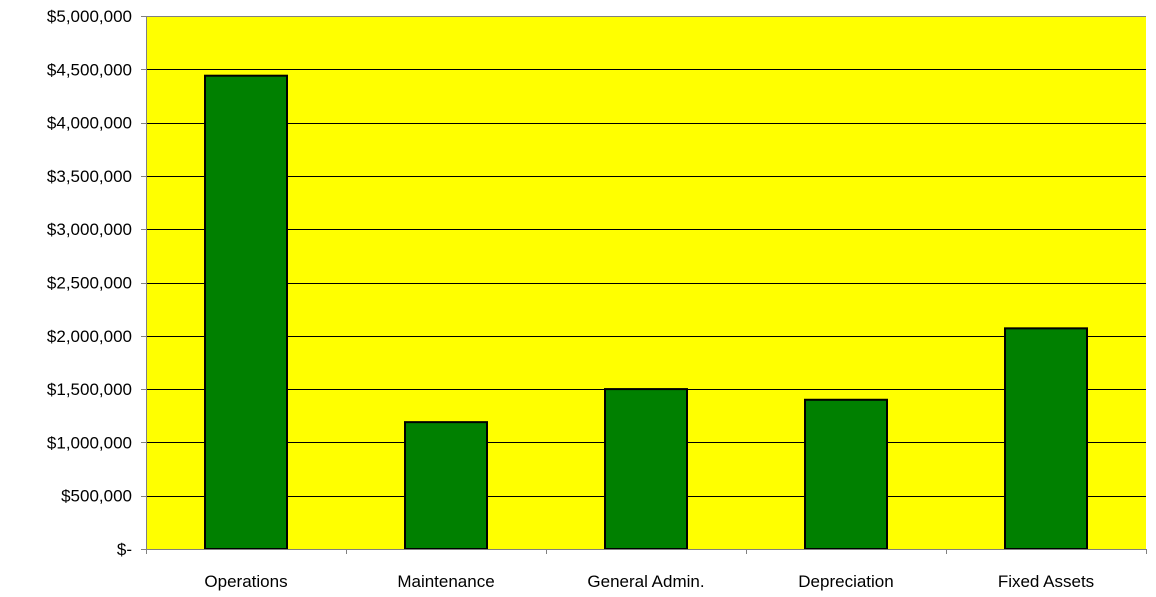  I want to click on y-tick-label: $2,000,000, so click(89, 336).